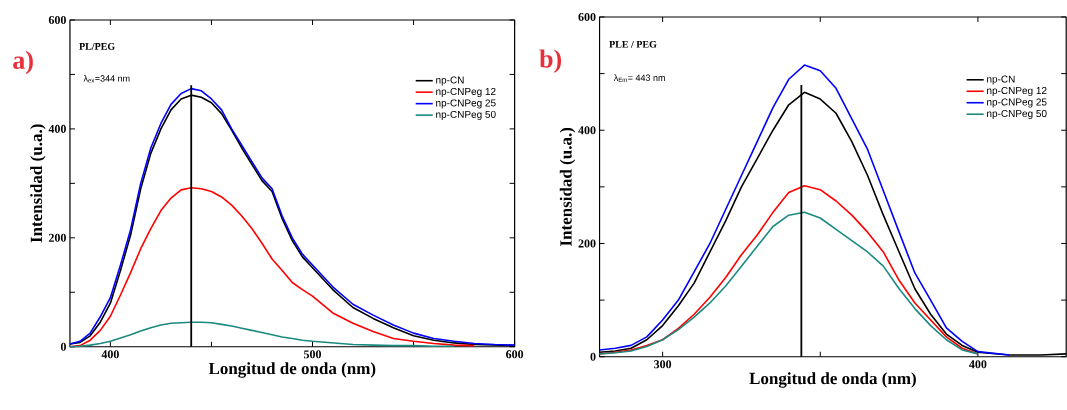  Describe the element at coordinates (106, 79) in the screenshot. I see `annotation: λ$_{ex}$=344 nm` at that location.